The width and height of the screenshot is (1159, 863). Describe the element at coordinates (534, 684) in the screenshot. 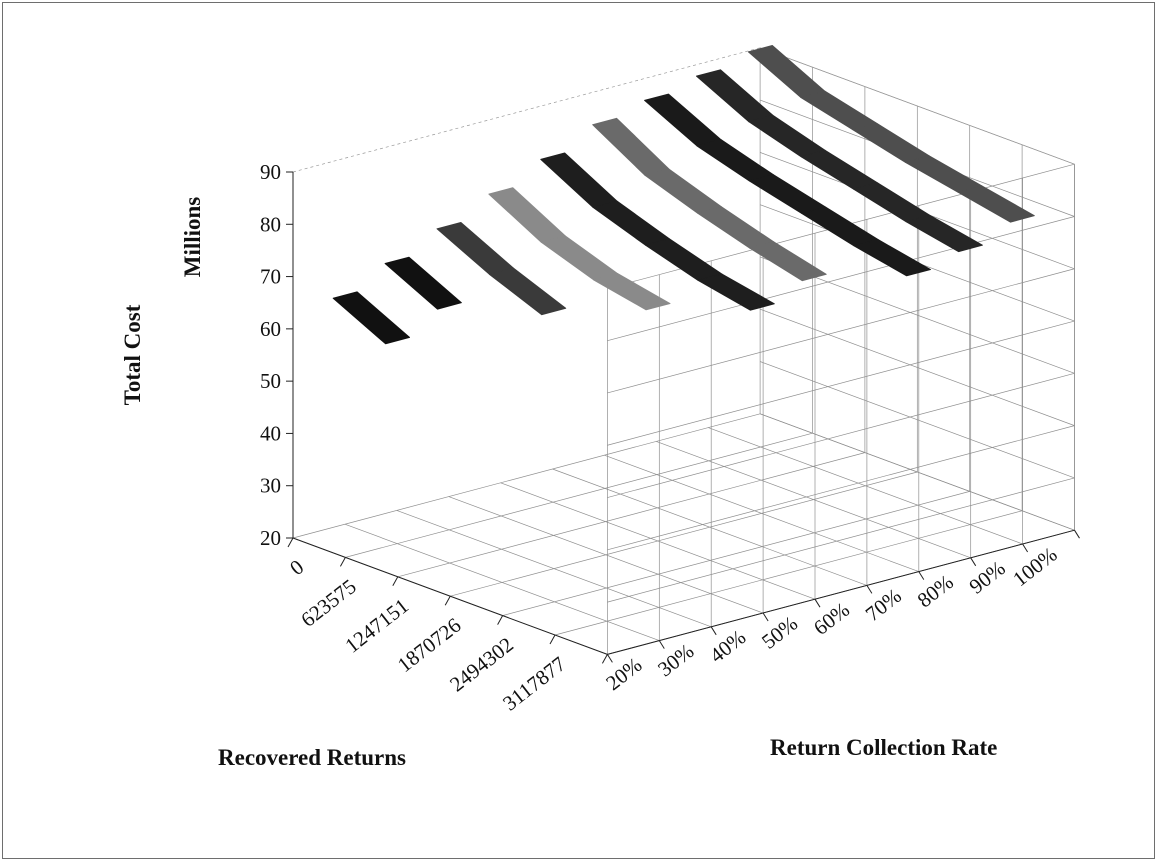

I see `x-tick-label: 3117877` at that location.